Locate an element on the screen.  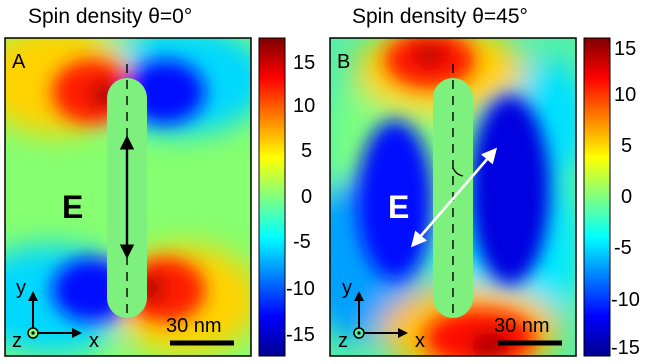
cb-a-tick: -10 is located at coordinates (300, 289).